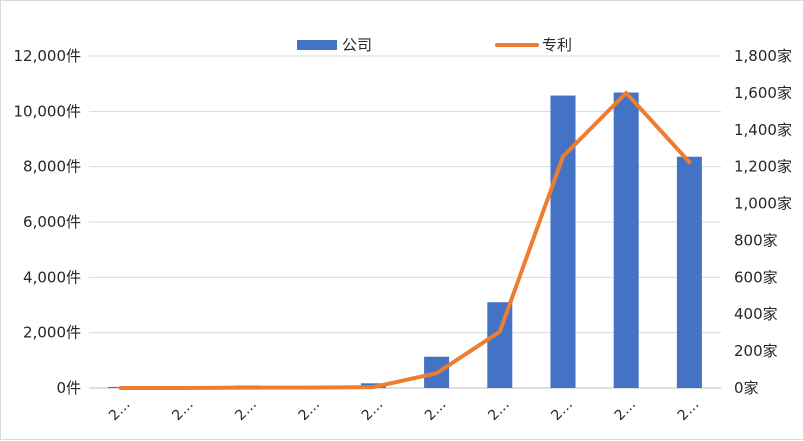  I want to click on right-tick-label: 1,800家, so click(763, 56).